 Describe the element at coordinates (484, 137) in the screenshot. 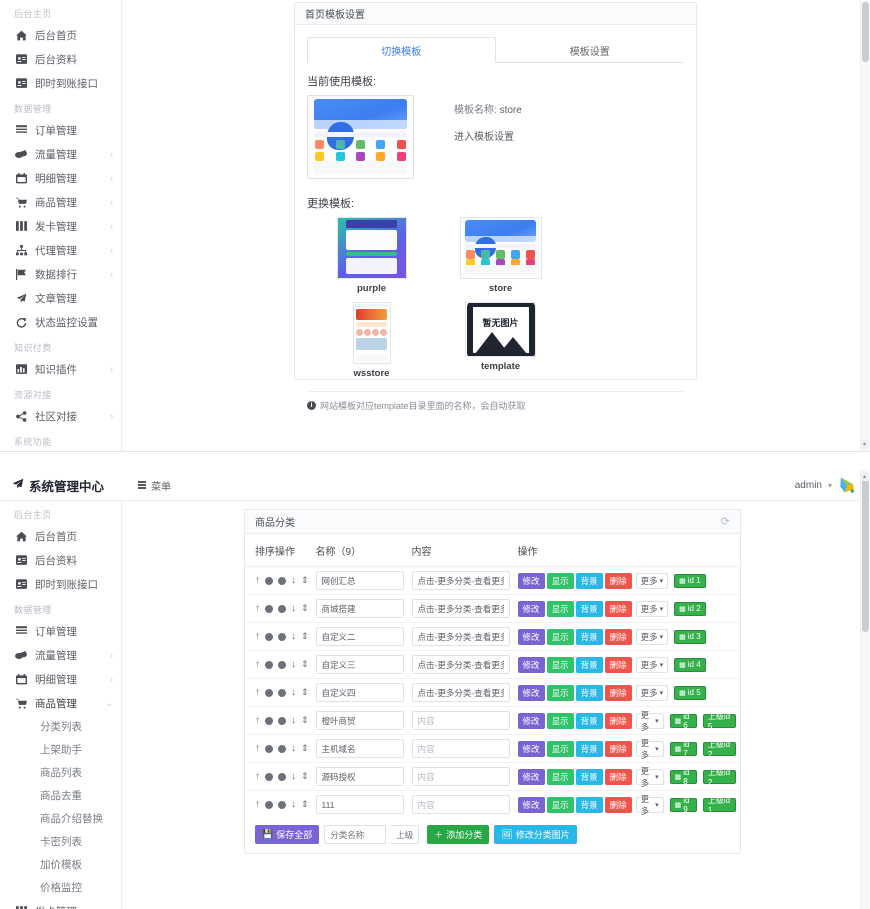

I see `enter-template-settings-link: 进入模板设置` at that location.